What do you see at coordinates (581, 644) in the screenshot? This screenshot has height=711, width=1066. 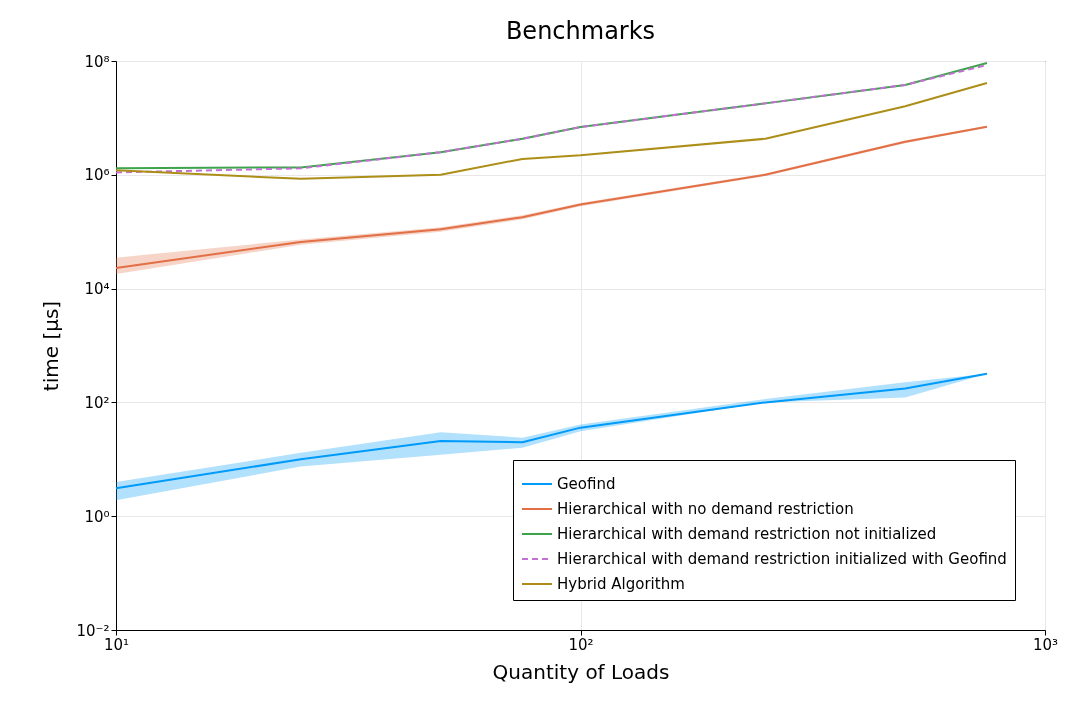 I see `x-tick-label: 10²` at bounding box center [581, 644].